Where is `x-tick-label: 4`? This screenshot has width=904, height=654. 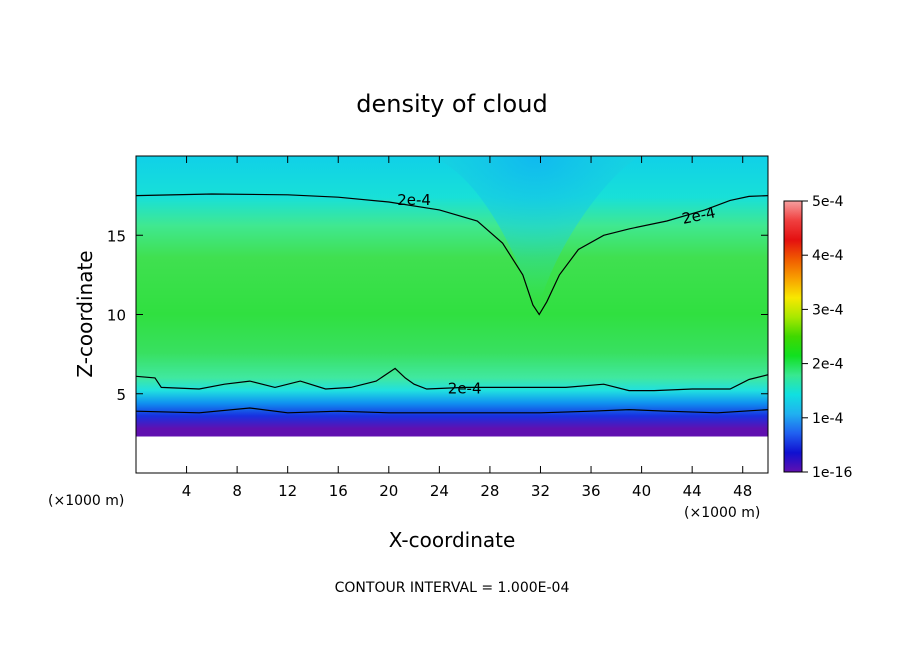
x-tick-label: 4 is located at coordinates (187, 491).